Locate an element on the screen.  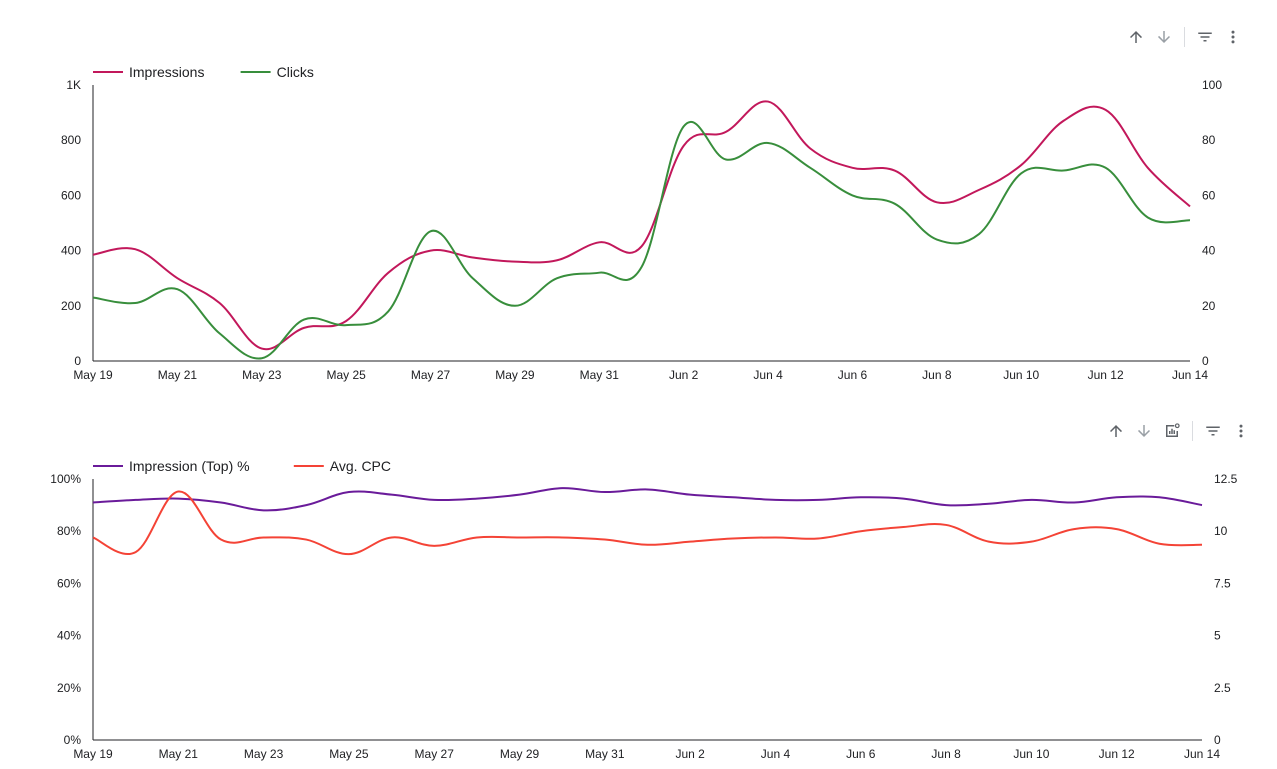
legend-item-impression-top: Impression (Top) % is located at coordinates (171, 466).